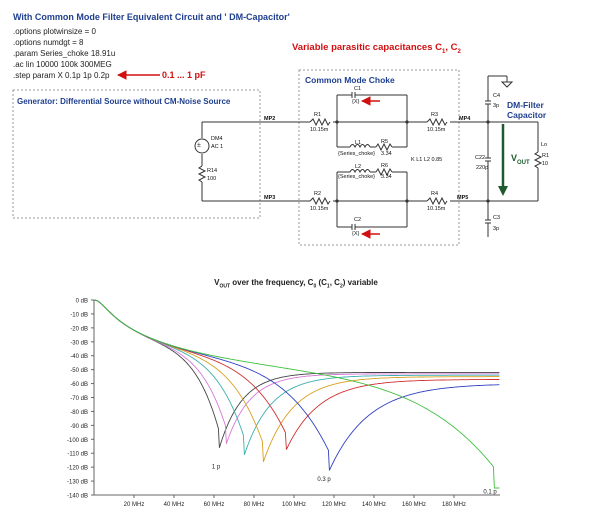  Describe the element at coordinates (527, 115) in the screenshot. I see `dm-capacitor-label: Capacitor` at that location.